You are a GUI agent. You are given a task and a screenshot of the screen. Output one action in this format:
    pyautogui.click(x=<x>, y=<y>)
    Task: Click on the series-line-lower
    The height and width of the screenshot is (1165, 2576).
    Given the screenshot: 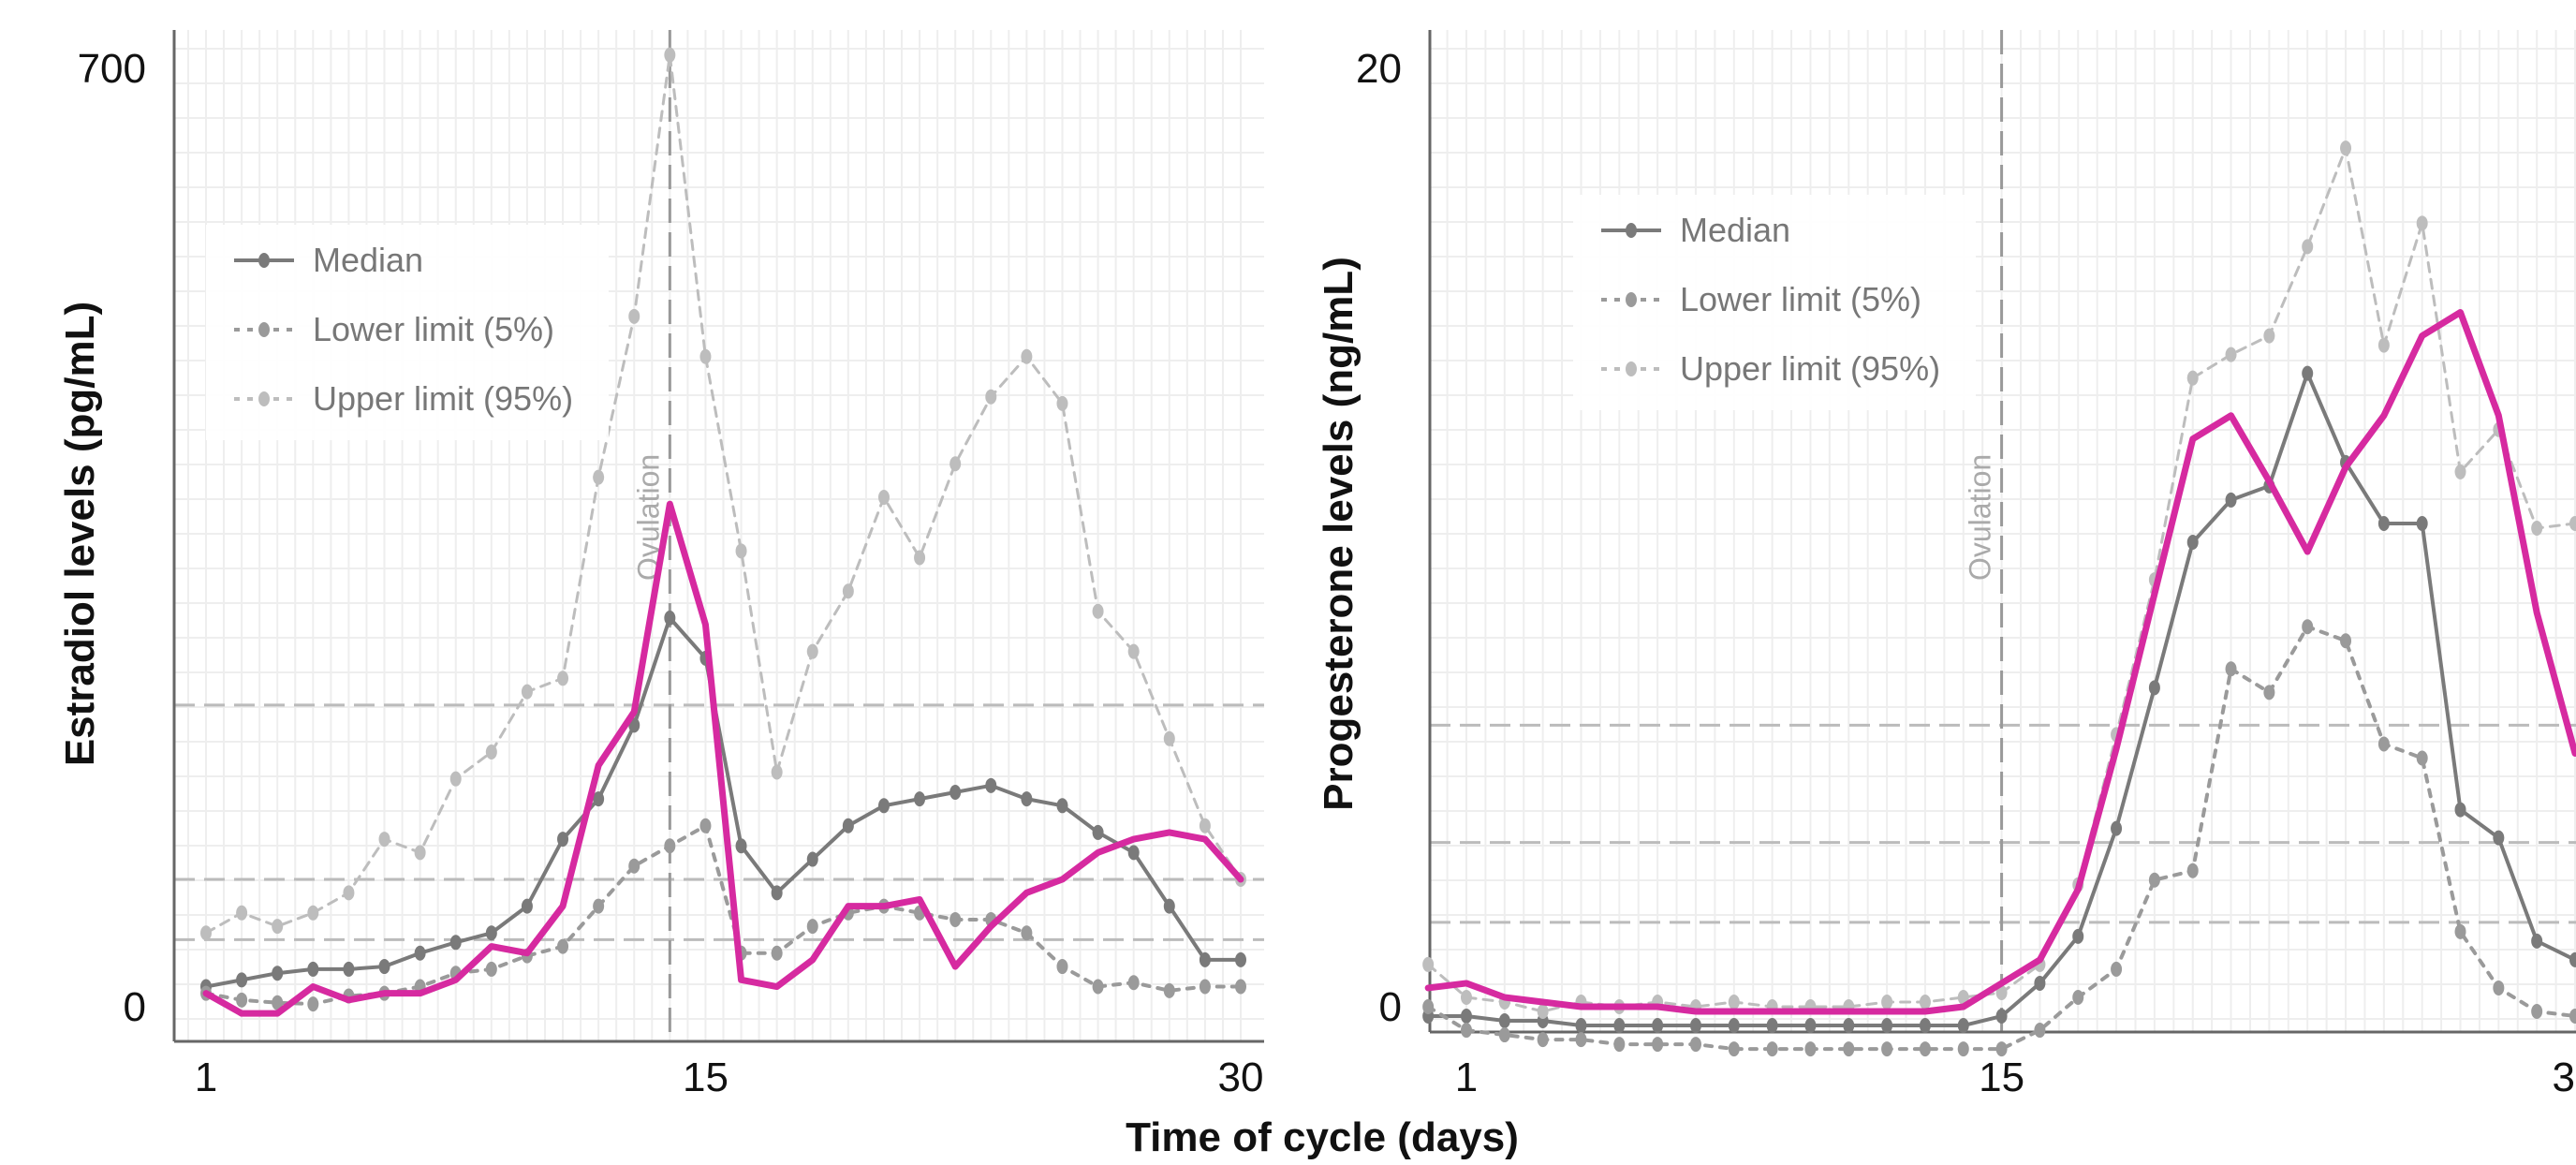 What is the action you would take?
    pyautogui.click(x=723, y=915)
    